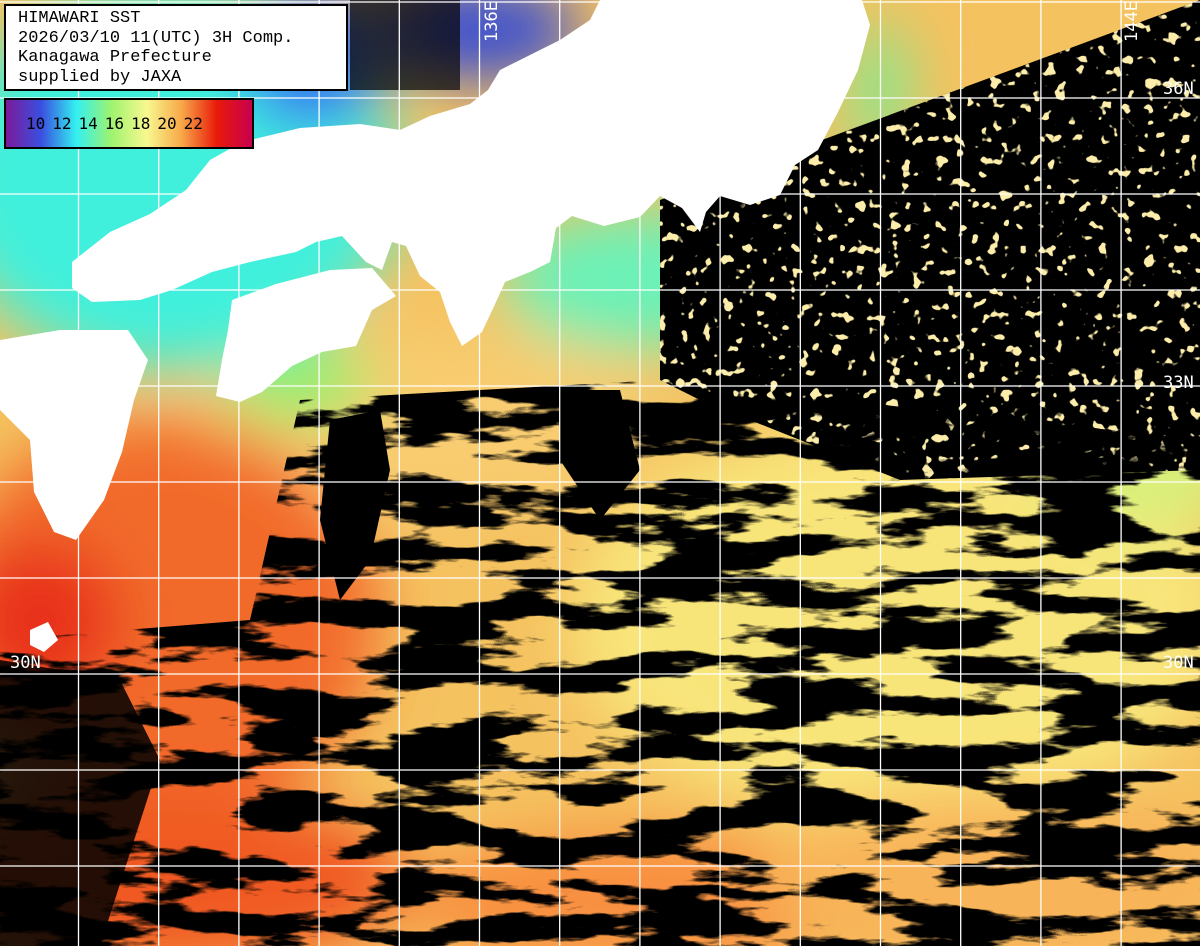  Describe the element at coordinates (88, 123) in the screenshot. I see `legend-tick: 14` at that location.